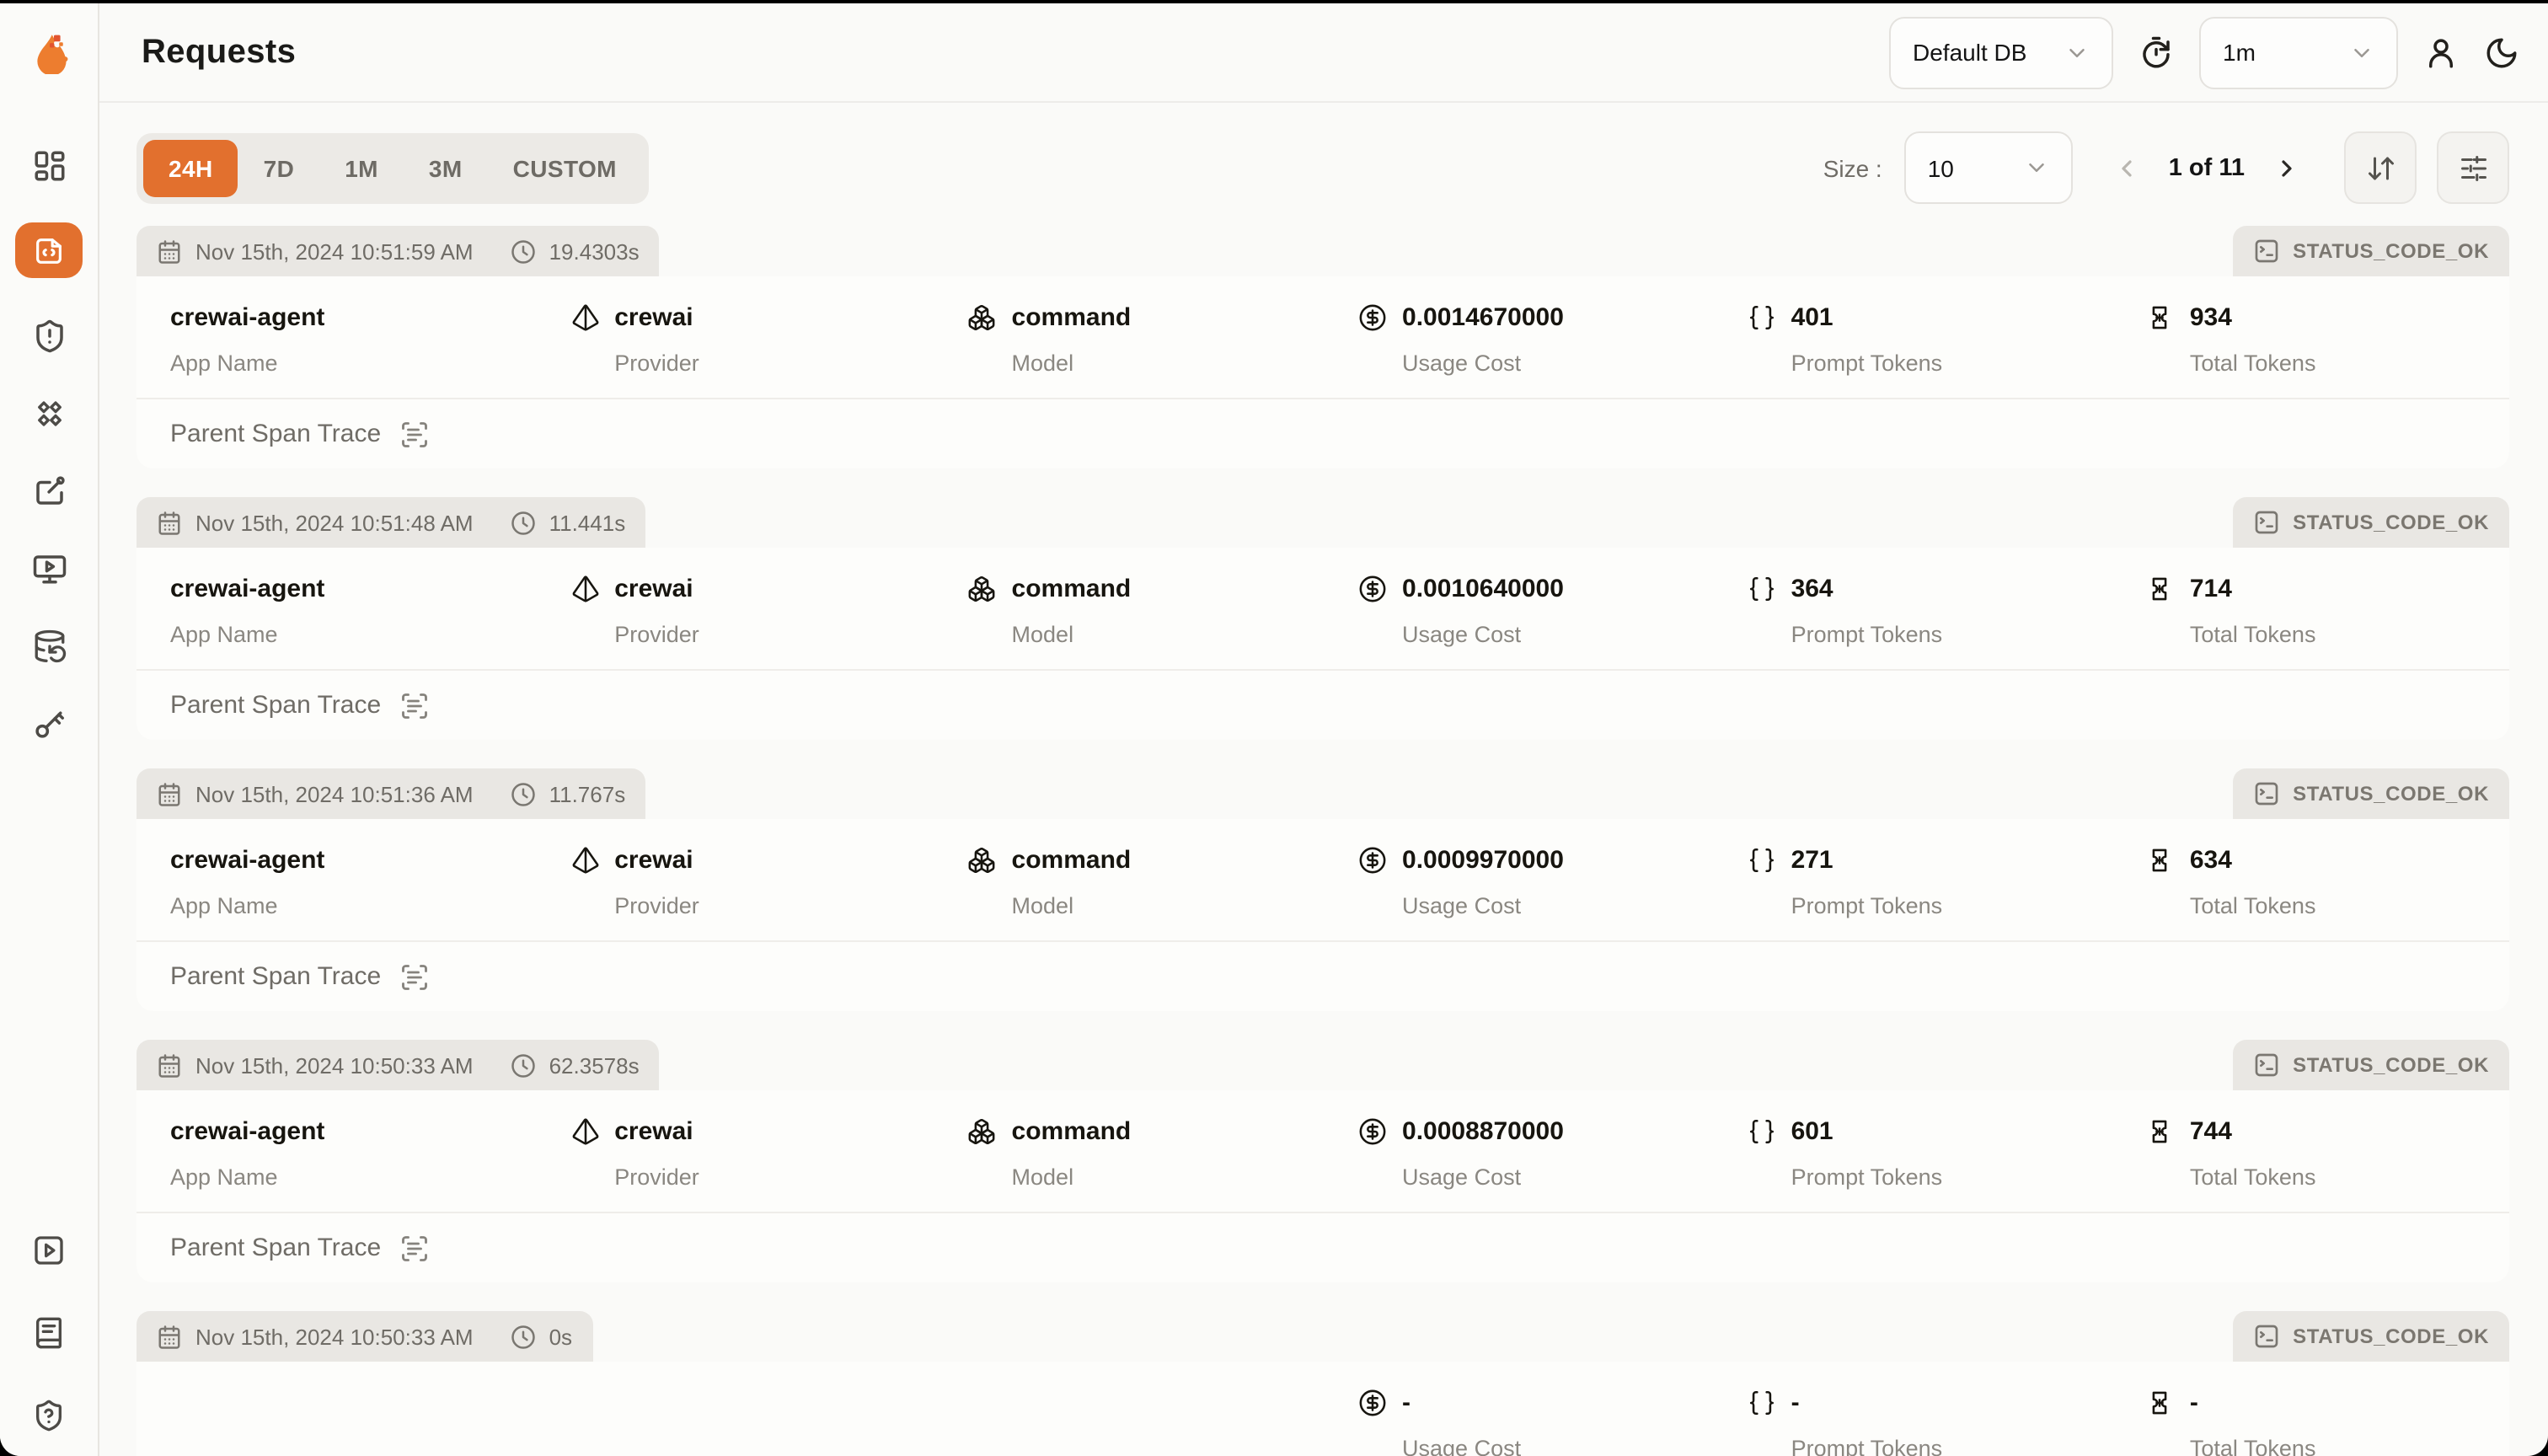 This screenshot has width=2548, height=1456. What do you see at coordinates (1071, 860) in the screenshot?
I see `model-value: command` at bounding box center [1071, 860].